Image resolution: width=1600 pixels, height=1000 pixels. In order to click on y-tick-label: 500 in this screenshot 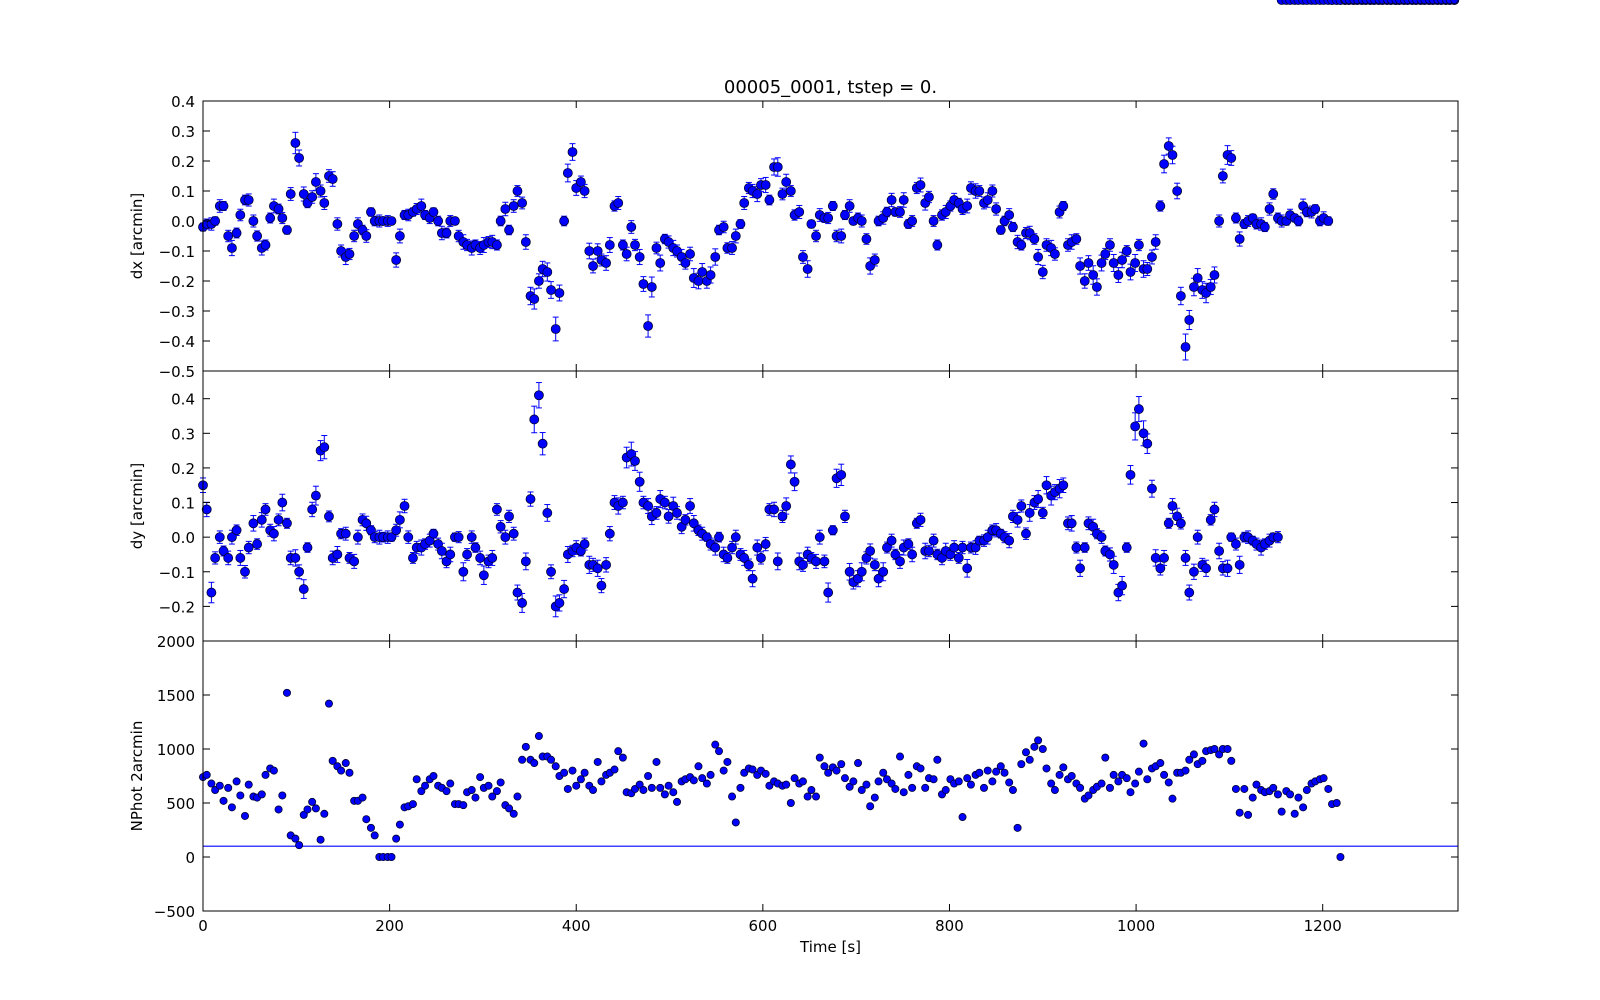, I will do `click(180, 804)`.